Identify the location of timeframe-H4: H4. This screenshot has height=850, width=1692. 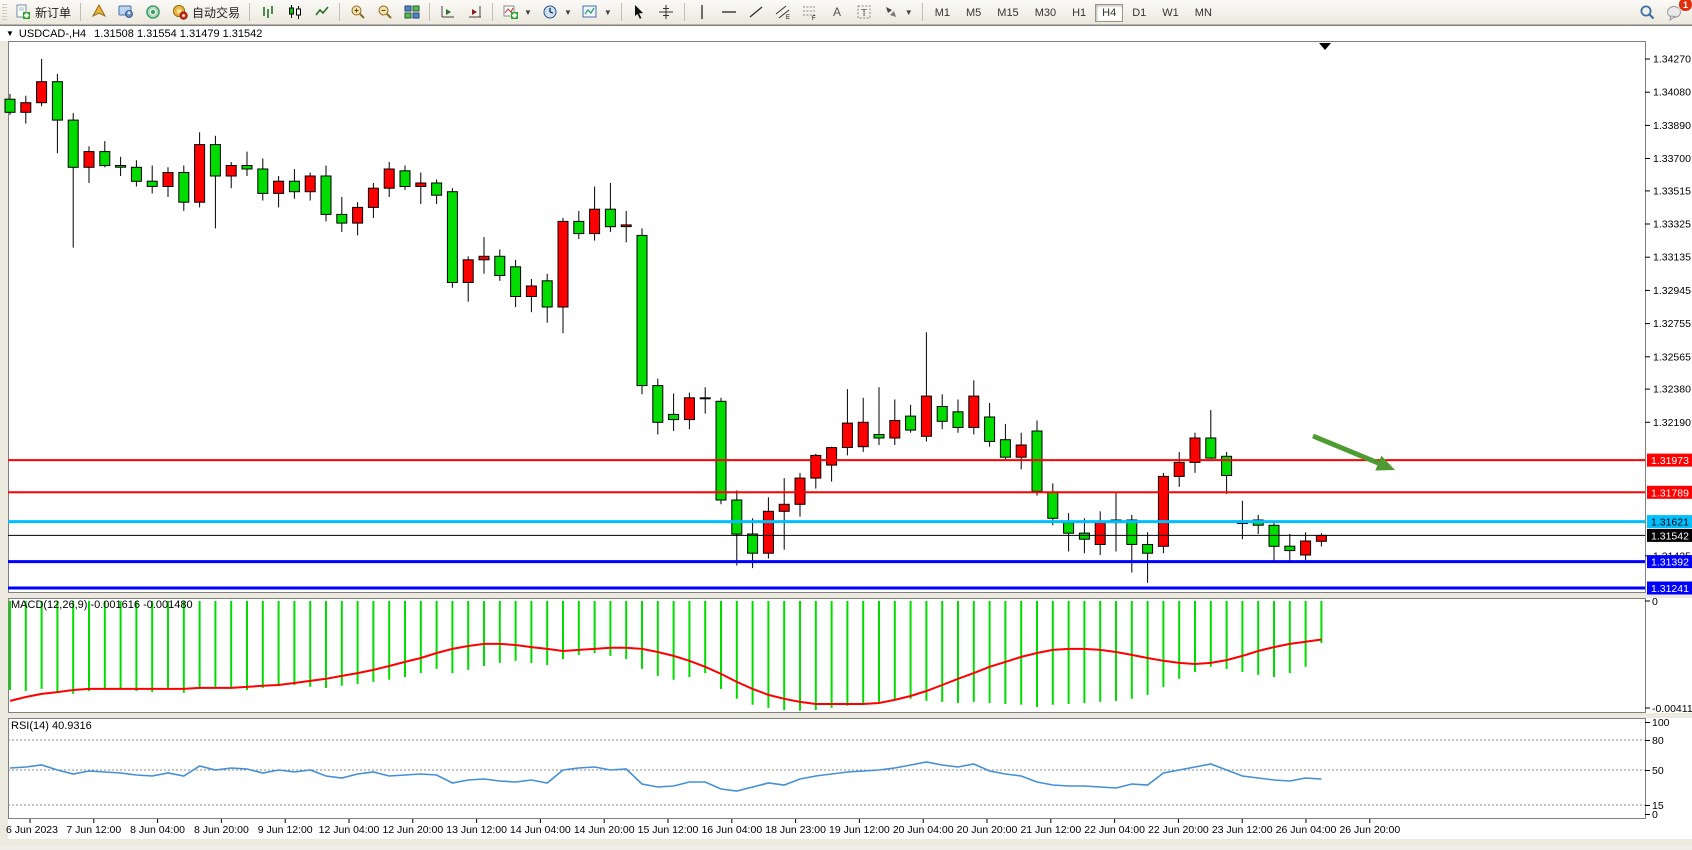
(1109, 13).